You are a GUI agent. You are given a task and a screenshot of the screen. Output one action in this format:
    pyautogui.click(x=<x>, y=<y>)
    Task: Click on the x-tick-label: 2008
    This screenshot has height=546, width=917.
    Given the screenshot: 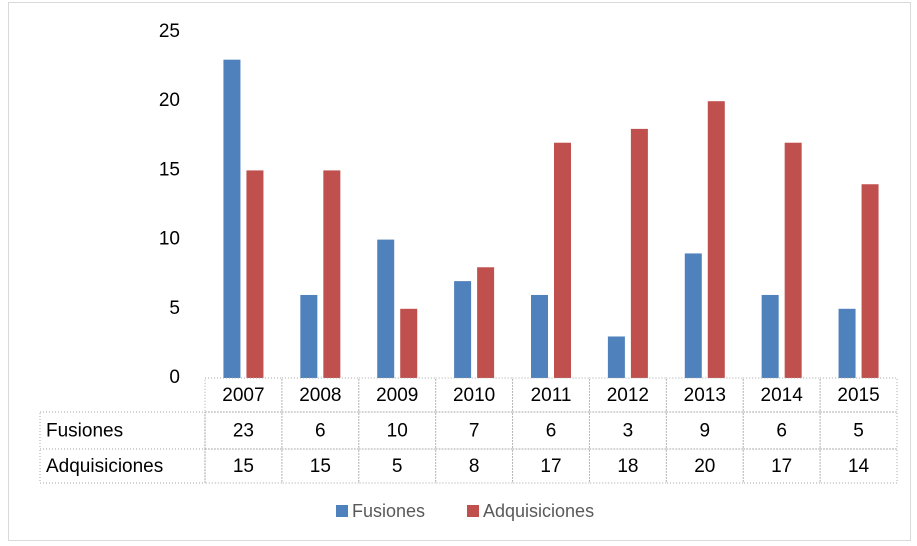 What is the action you would take?
    pyautogui.click(x=320, y=395)
    